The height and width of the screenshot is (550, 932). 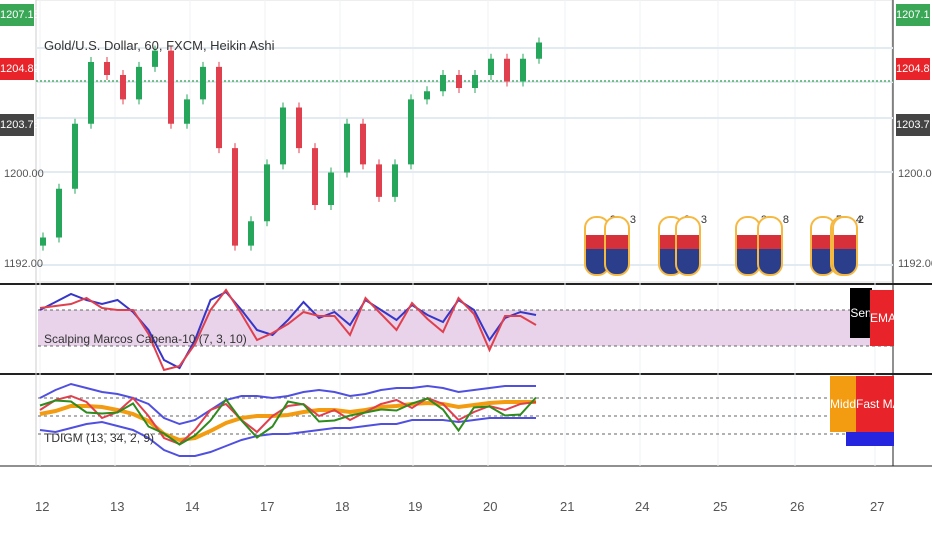 I want to click on indicator2-slow-ma, so click(x=288, y=421).